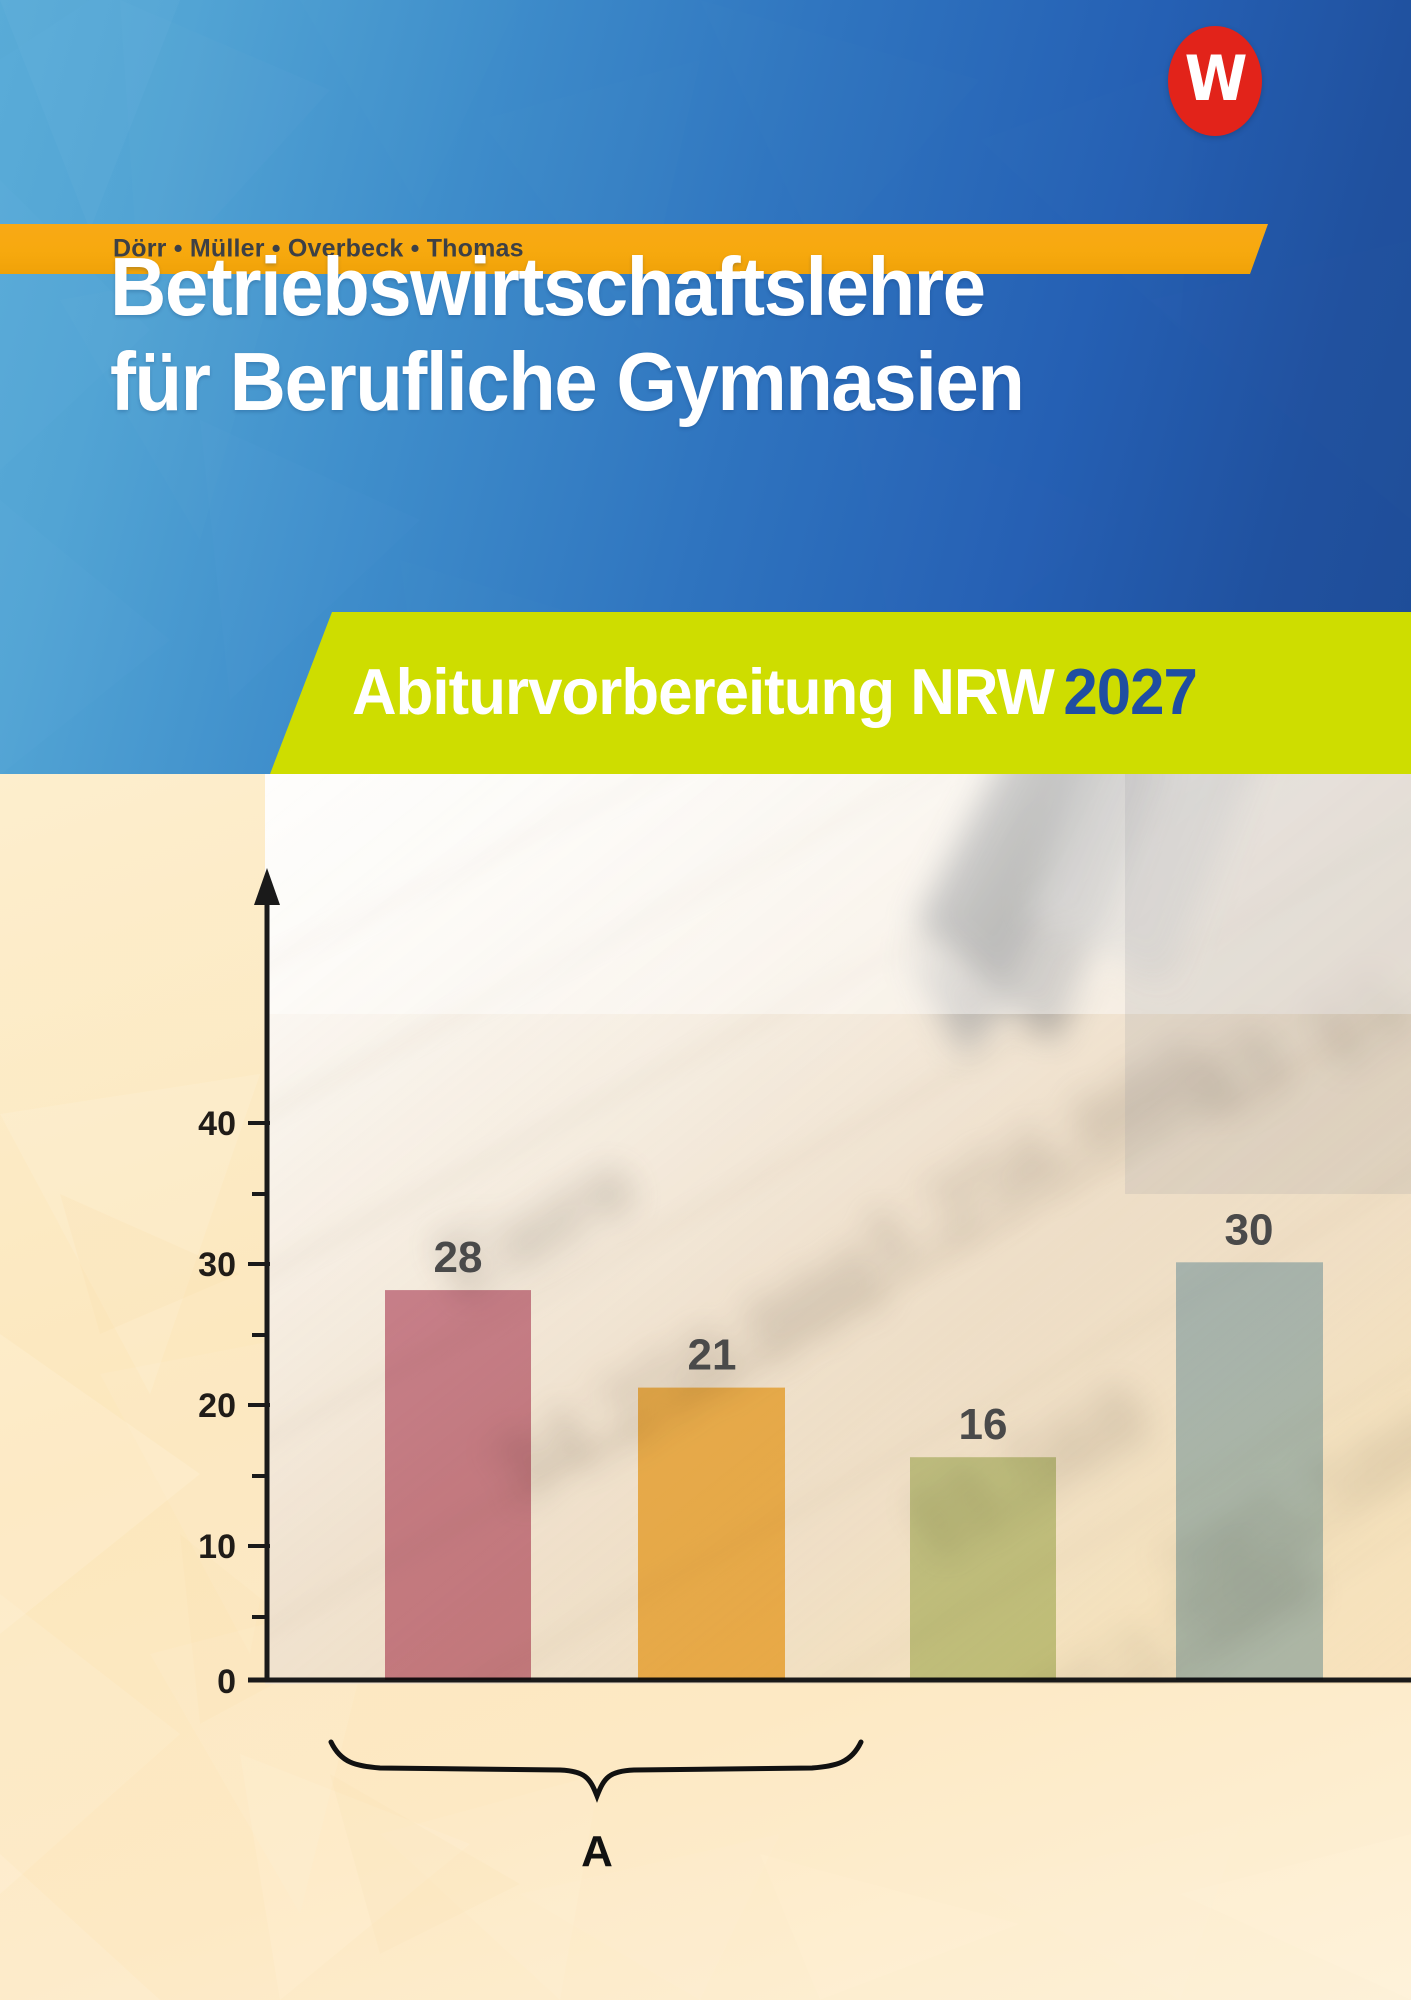 The height and width of the screenshot is (2000, 1411). I want to click on title-line-1: Betriebswirtschaftslehre, so click(548, 286).